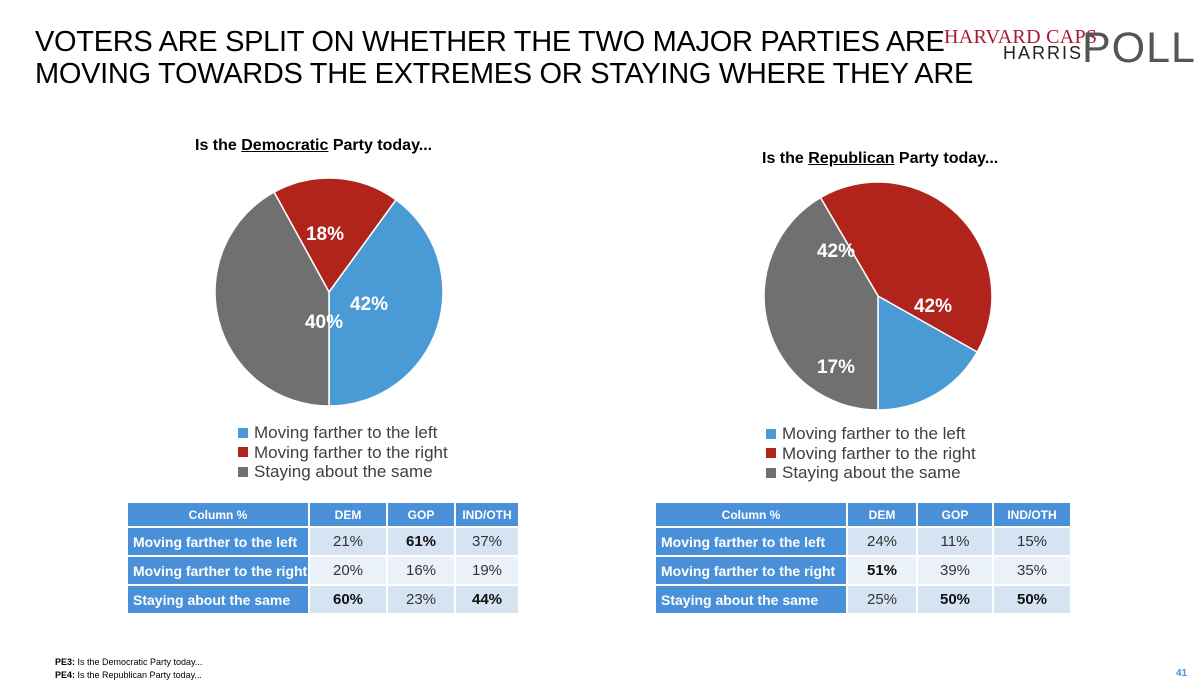  Describe the element at coordinates (1139, 48) in the screenshot. I see `logo-line-3: POLL` at that location.